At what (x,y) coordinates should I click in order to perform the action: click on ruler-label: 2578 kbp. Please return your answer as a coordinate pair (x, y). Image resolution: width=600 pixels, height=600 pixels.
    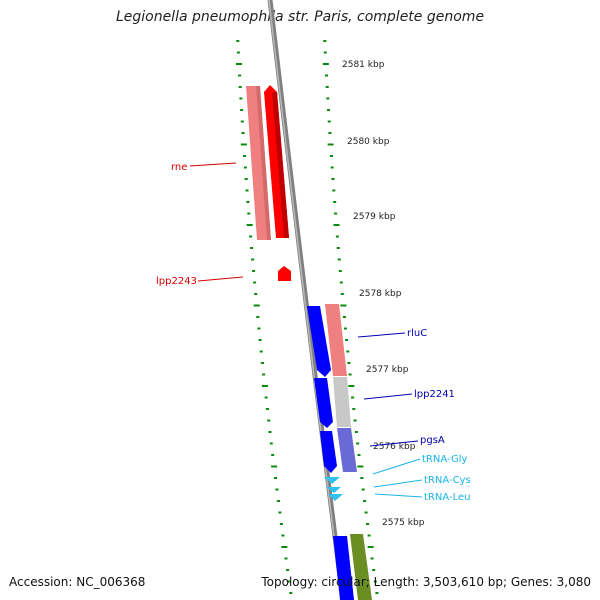
    Looking at the image, I should click on (380, 294).